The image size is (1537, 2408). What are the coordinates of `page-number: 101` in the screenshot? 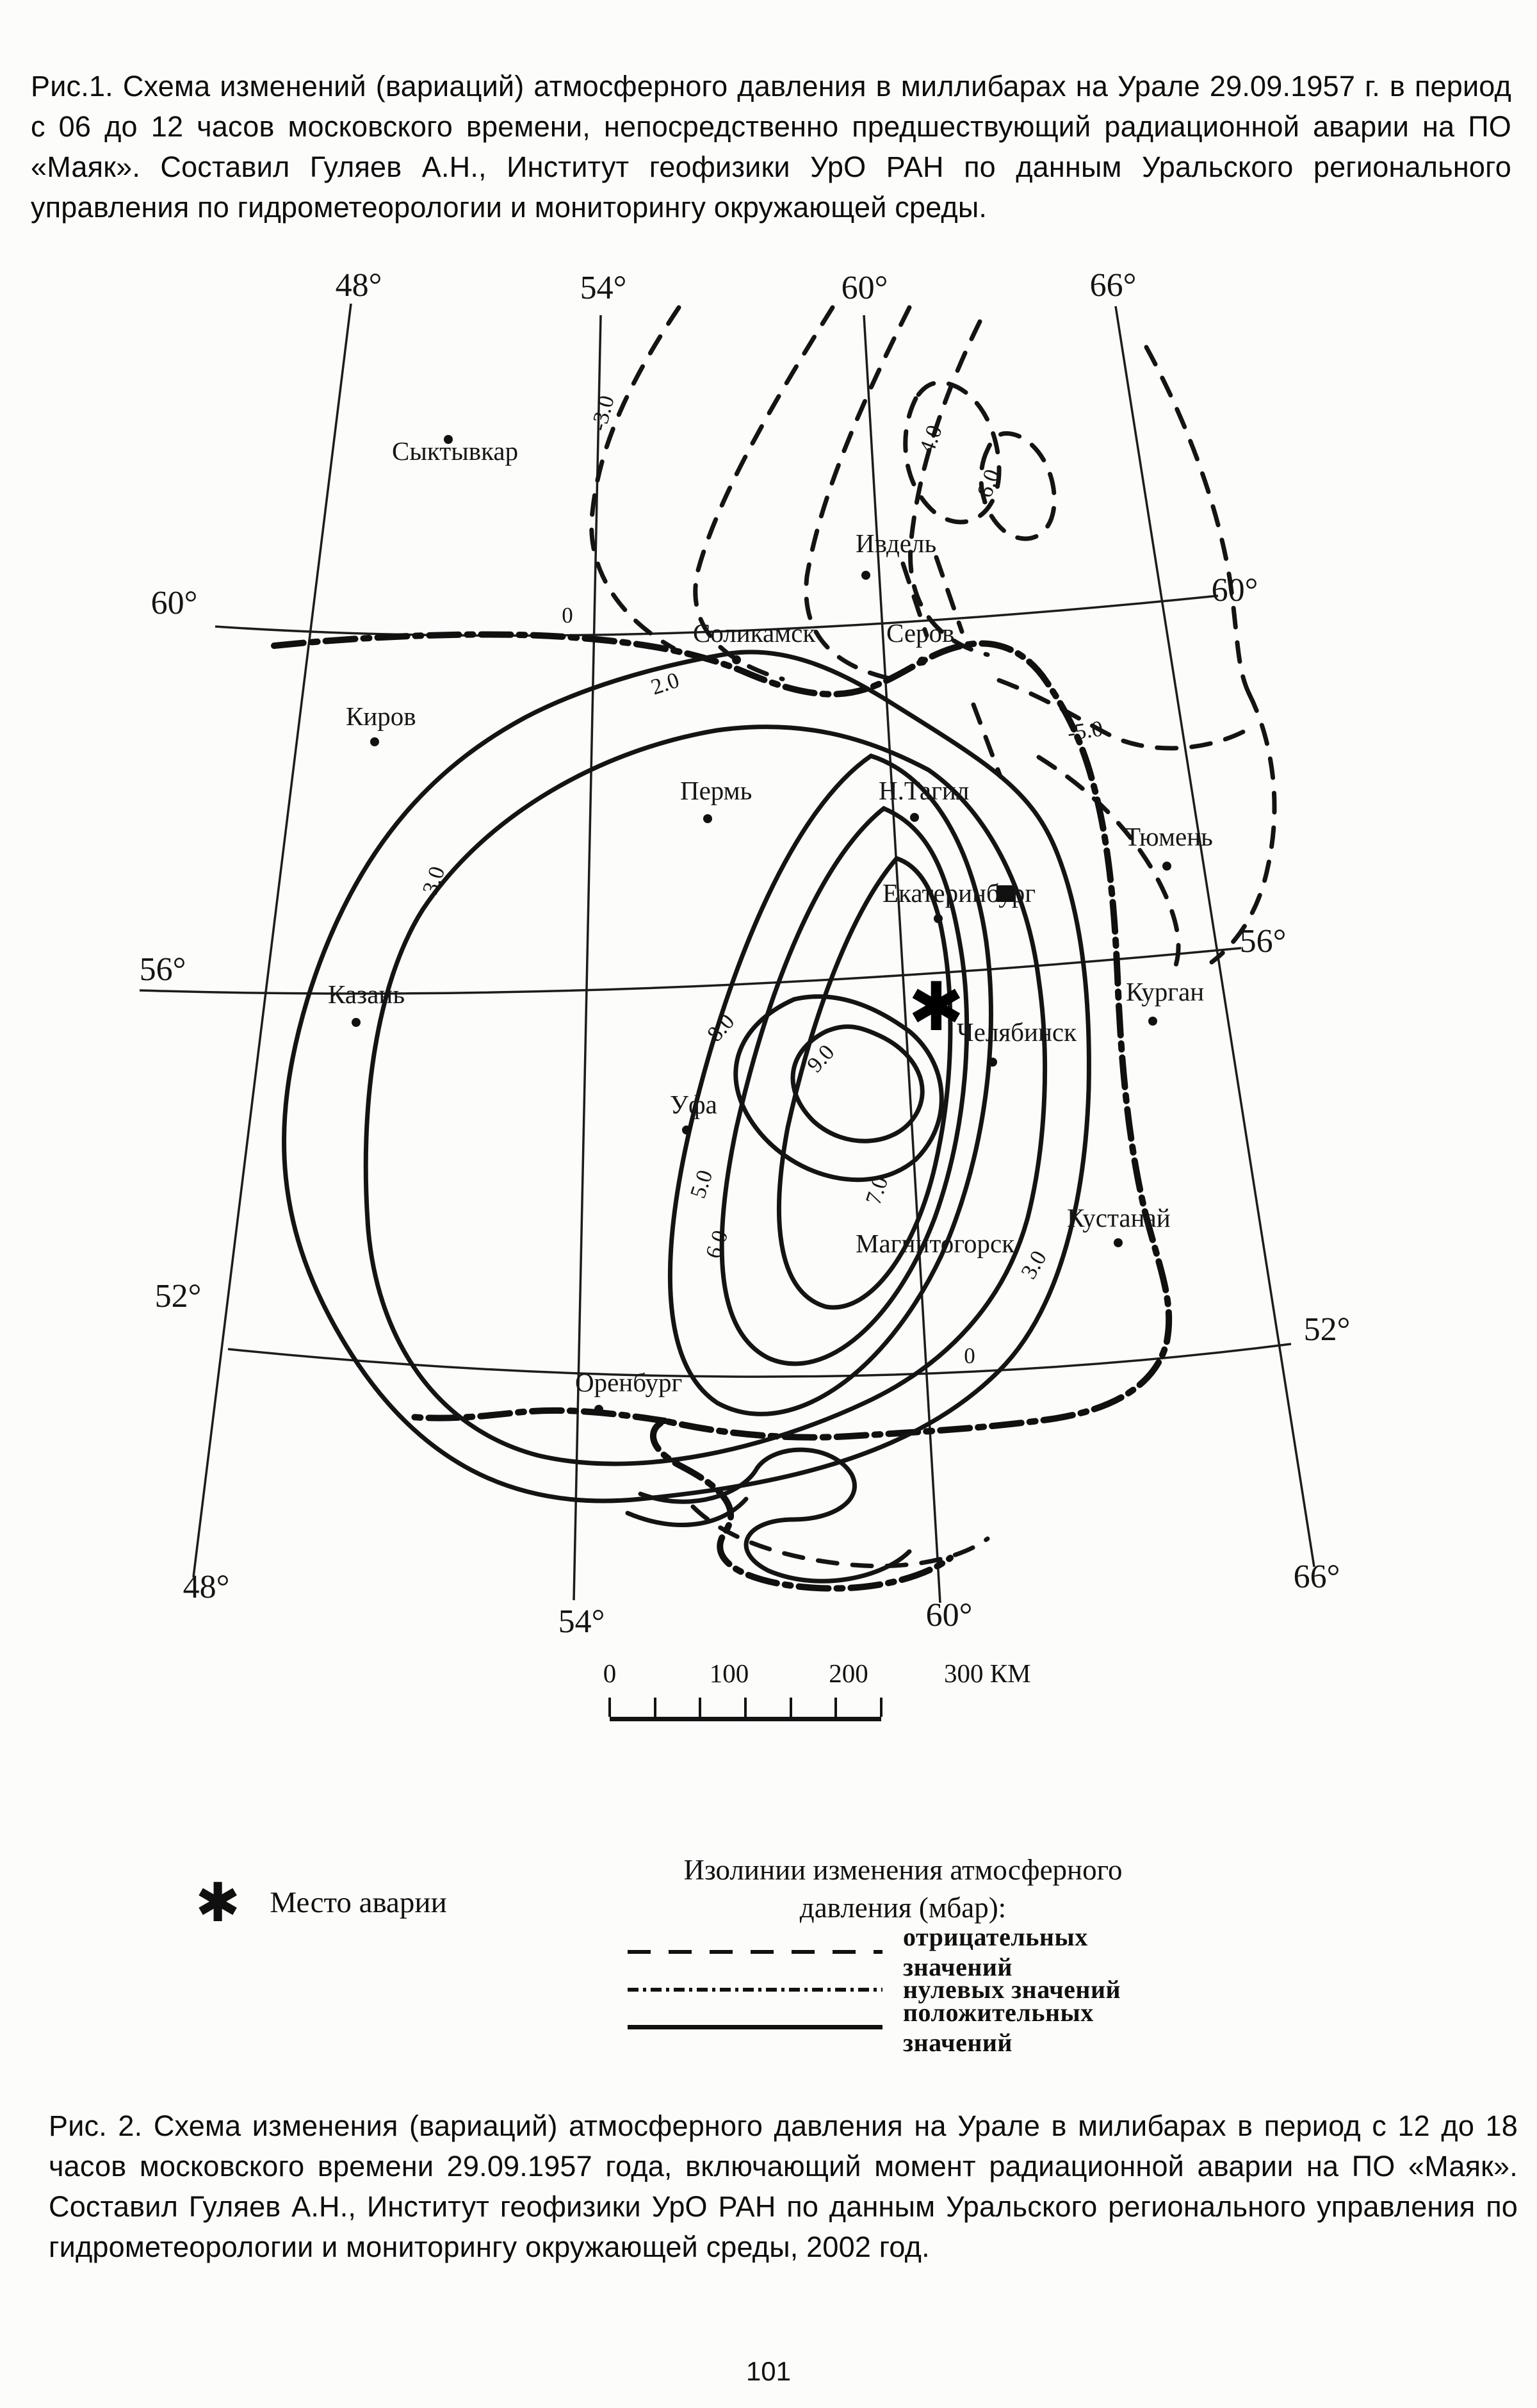 It's located at (768, 2371).